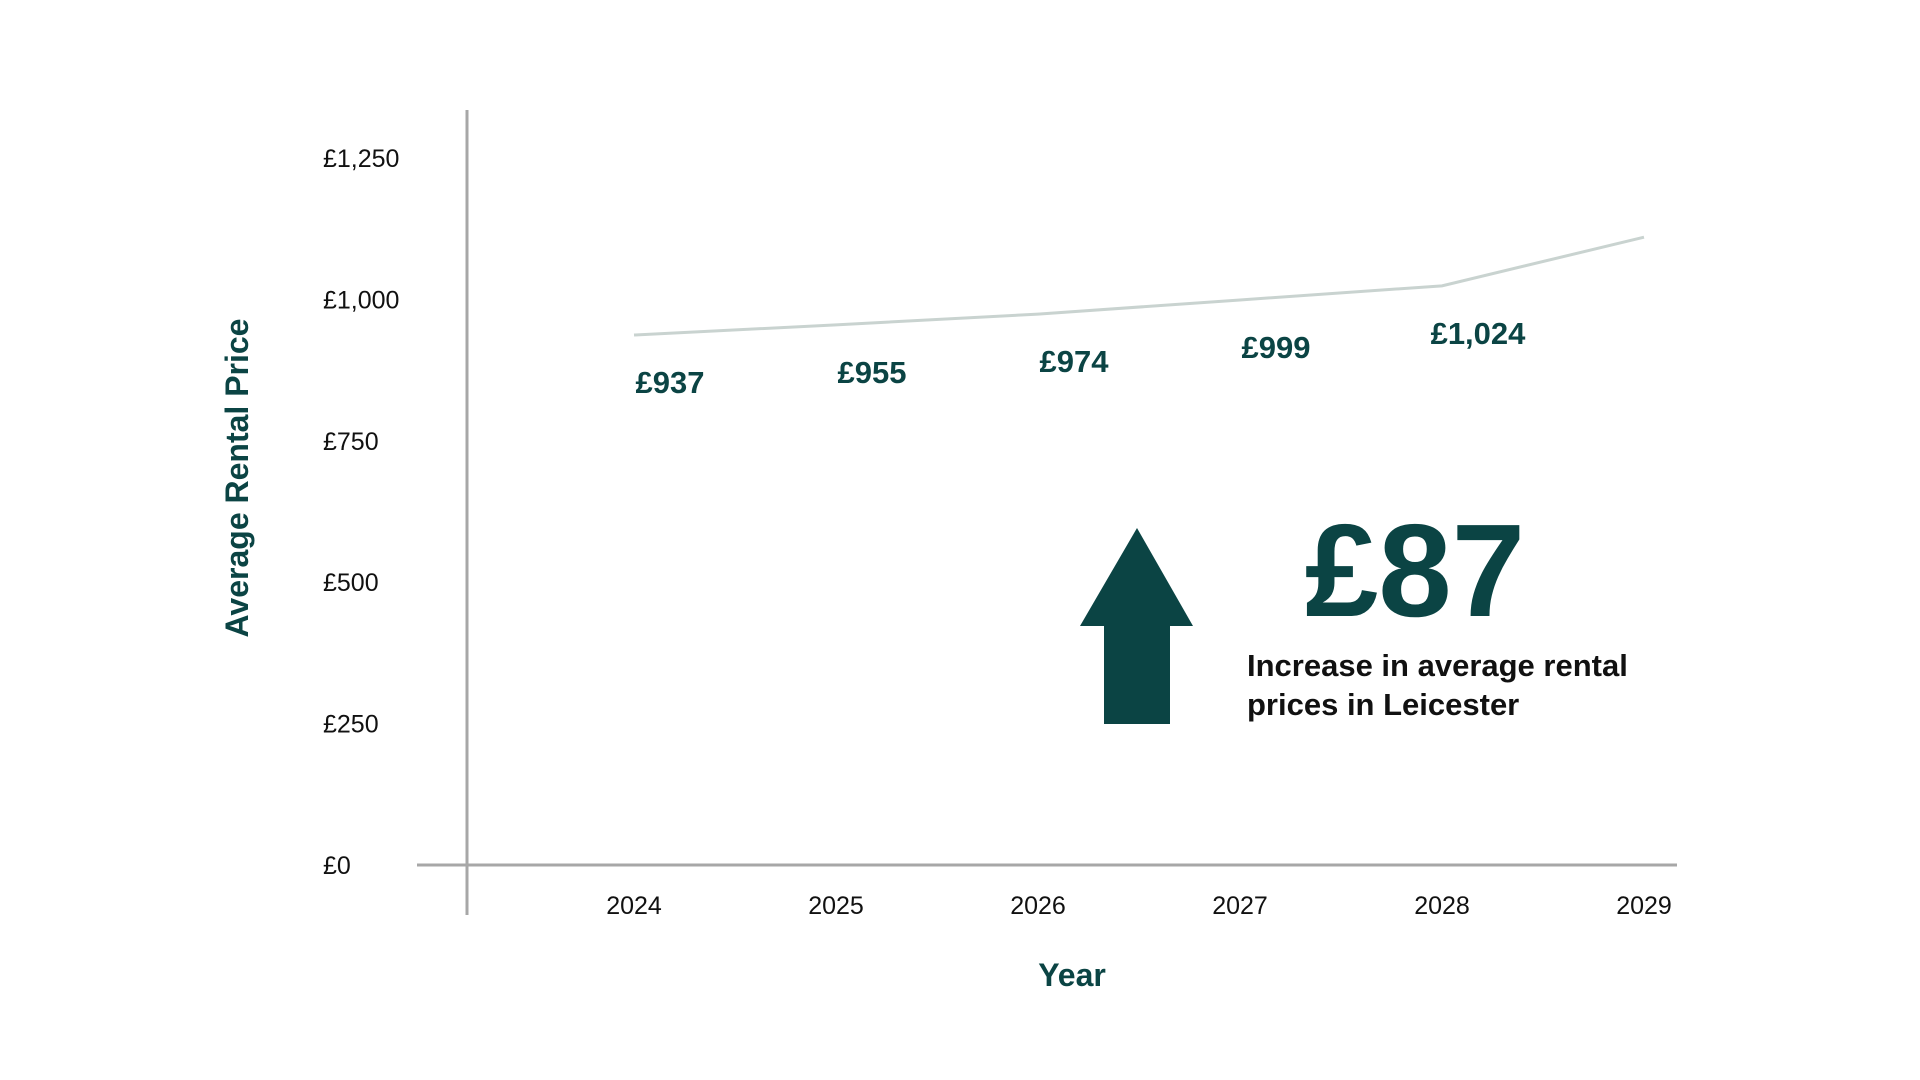 This screenshot has width=1920, height=1080. Describe the element at coordinates (670, 382) in the screenshot. I see `data-label: £937` at that location.